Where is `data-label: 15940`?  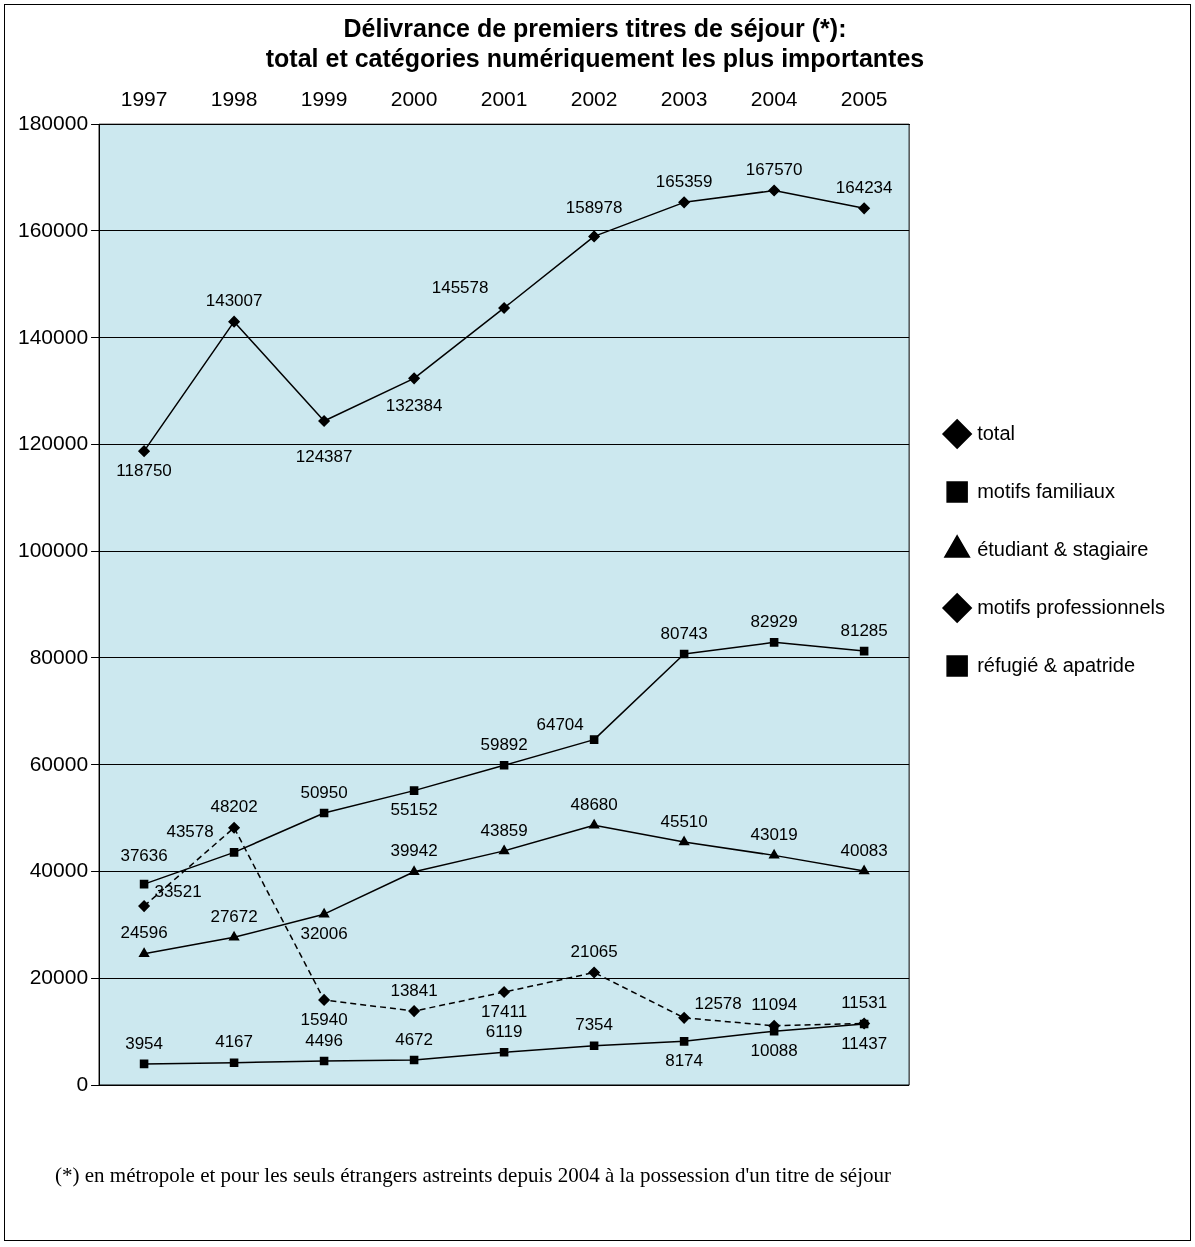
data-label: 15940 is located at coordinates (324, 1019).